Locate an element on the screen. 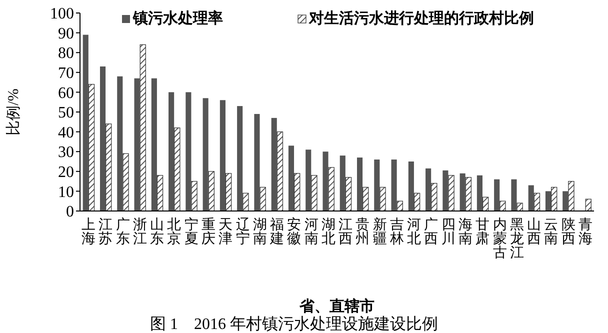 This screenshot has height=333, width=608. x-tick-label: 江西 is located at coordinates (345, 232).